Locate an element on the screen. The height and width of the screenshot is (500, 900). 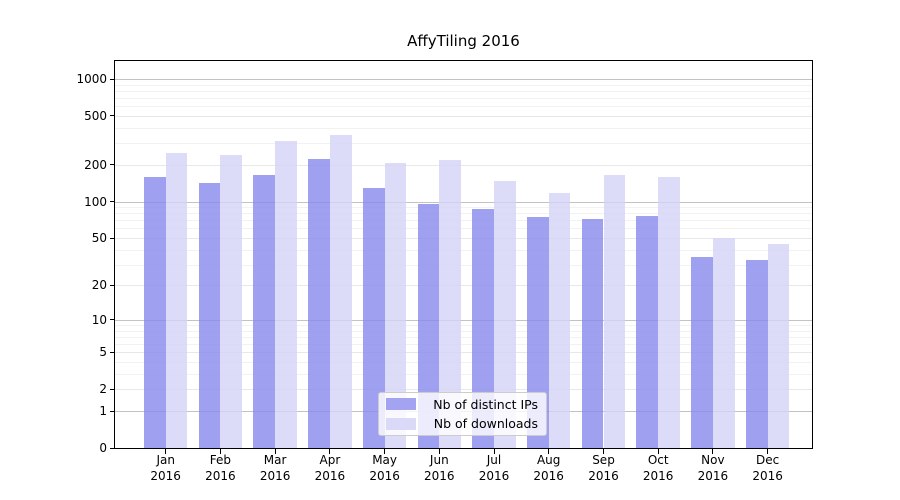
chart-title: AffyTiling 2016 is located at coordinates (463, 41).